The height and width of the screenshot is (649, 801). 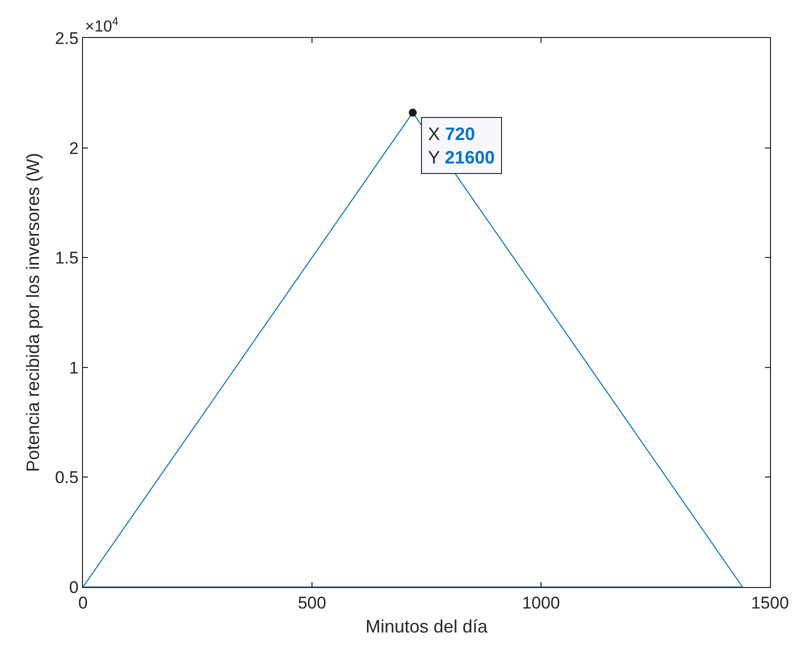 What do you see at coordinates (312, 602) in the screenshot?
I see `x-tick-label: 500` at bounding box center [312, 602].